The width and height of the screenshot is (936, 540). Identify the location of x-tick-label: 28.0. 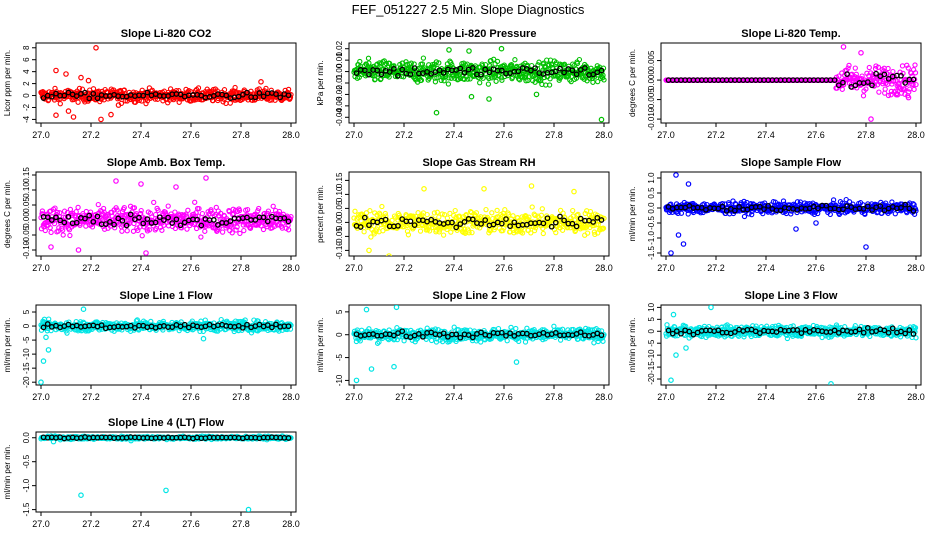
(291, 135).